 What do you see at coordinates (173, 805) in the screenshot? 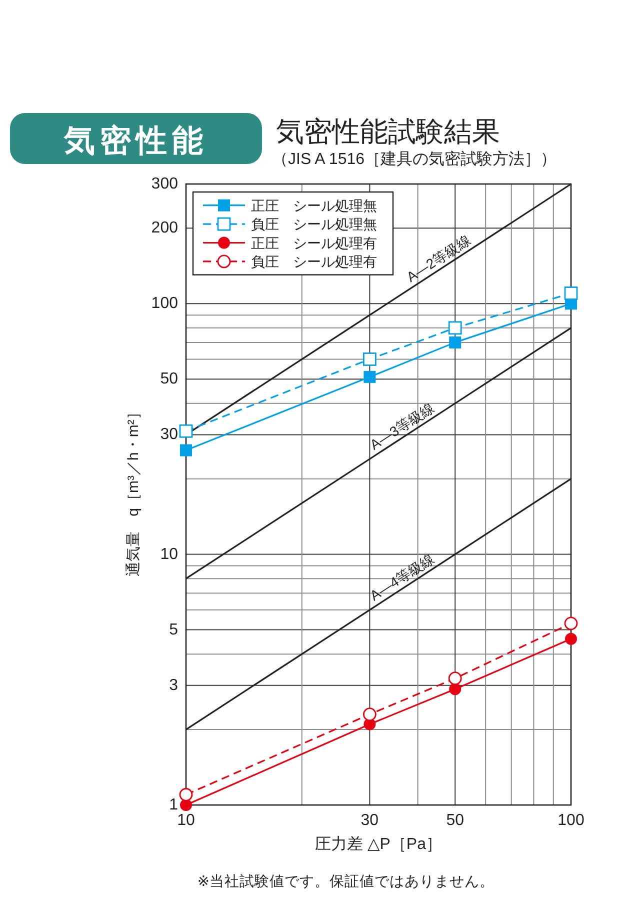
I see `y-tick-label: 1` at bounding box center [173, 805].